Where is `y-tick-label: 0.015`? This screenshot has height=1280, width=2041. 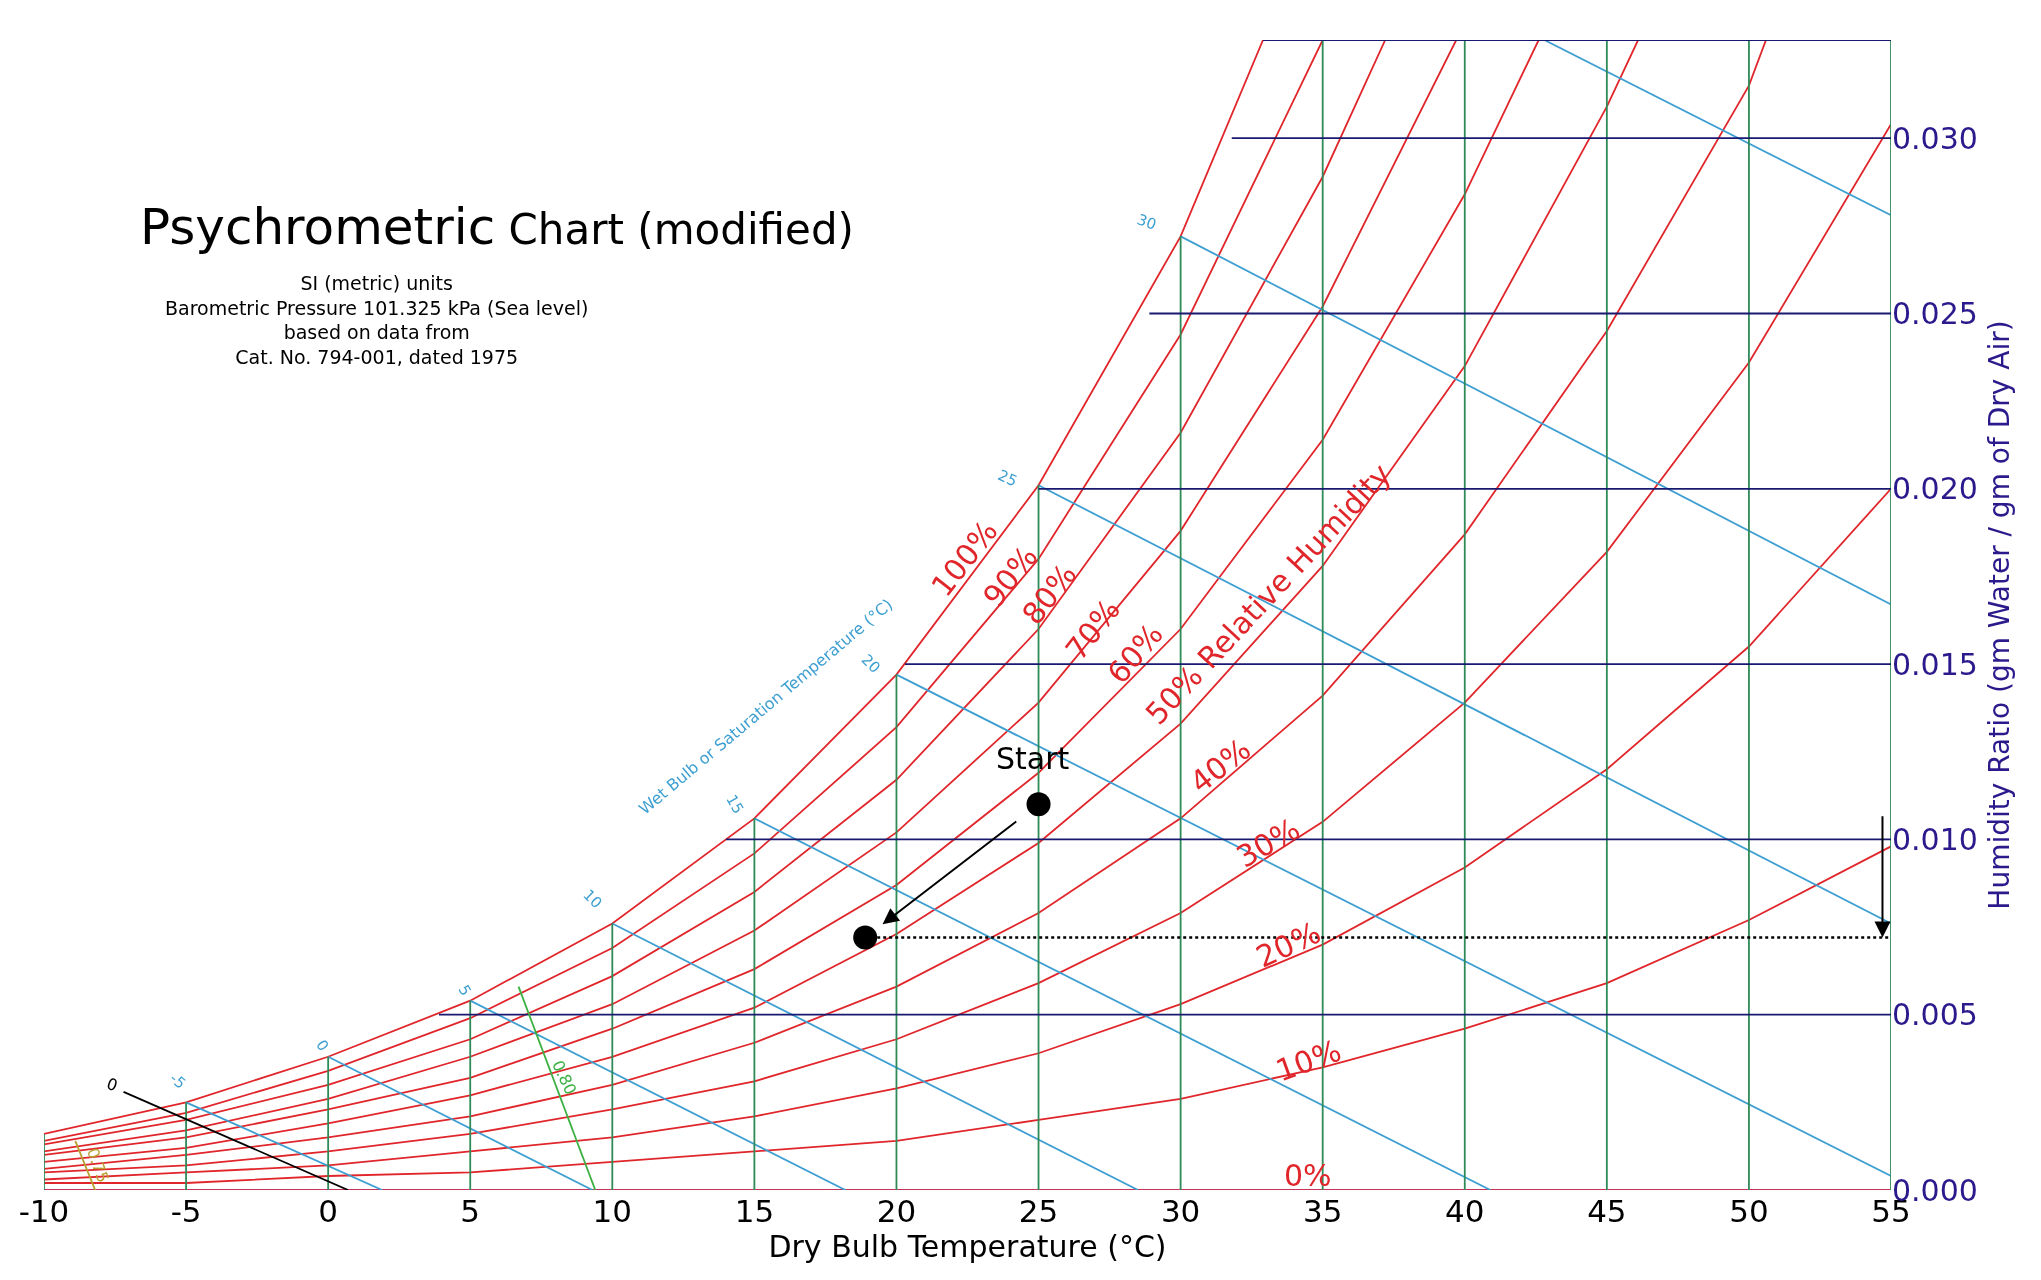
y-tick-label: 0.015 is located at coordinates (1935, 664).